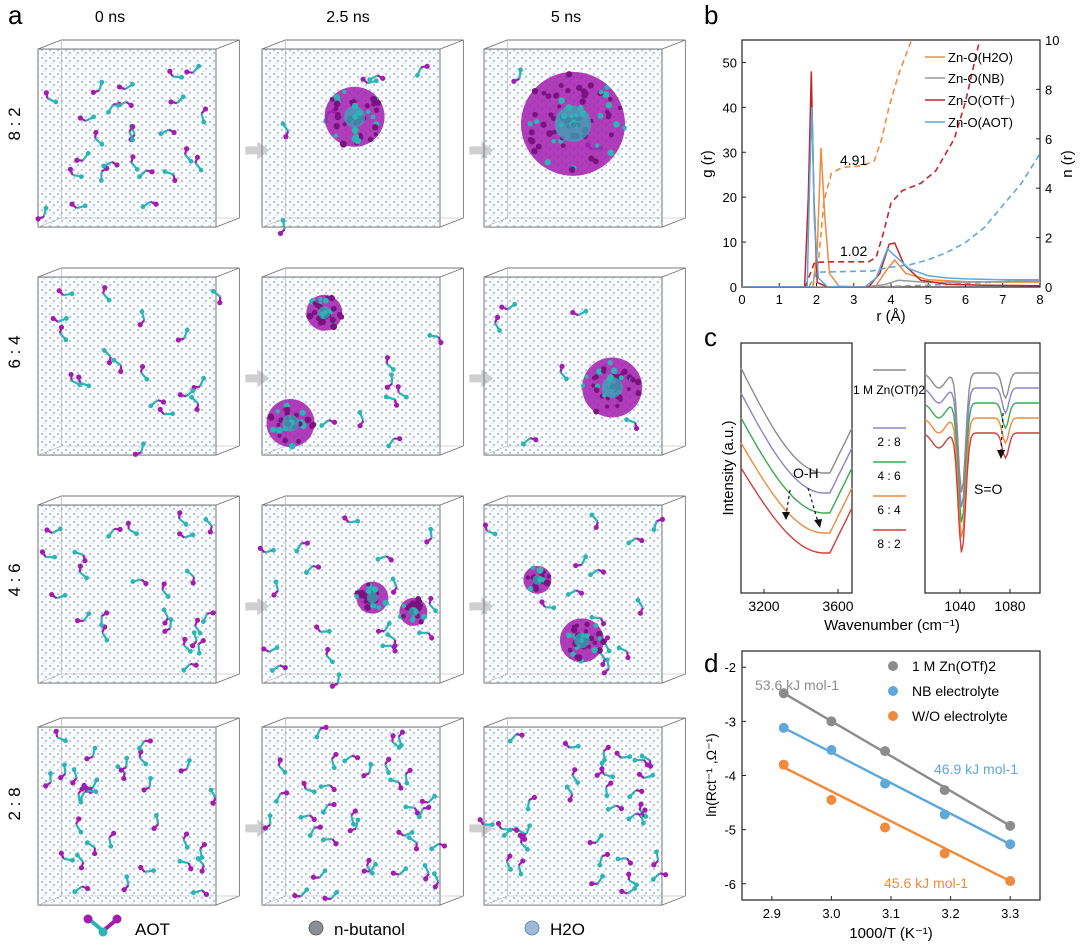 The image size is (1080, 945). I want to click on panel-c-legend-0: 1 M Zn(OTf)2, so click(889, 390).